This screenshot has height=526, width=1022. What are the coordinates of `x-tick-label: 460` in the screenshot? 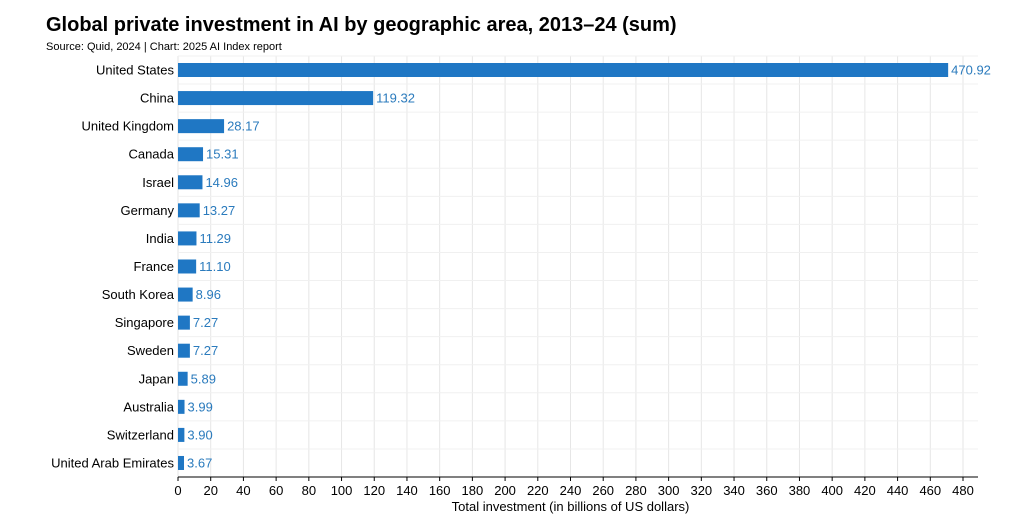 It's located at (930, 490).